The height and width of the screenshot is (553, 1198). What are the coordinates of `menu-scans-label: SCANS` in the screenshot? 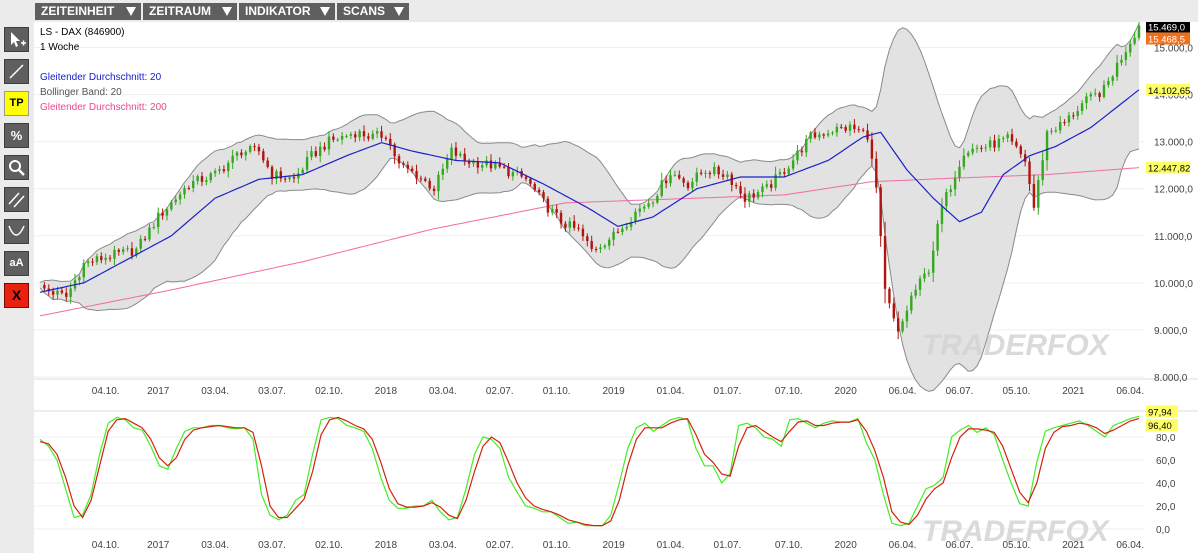 It's located at (364, 11).